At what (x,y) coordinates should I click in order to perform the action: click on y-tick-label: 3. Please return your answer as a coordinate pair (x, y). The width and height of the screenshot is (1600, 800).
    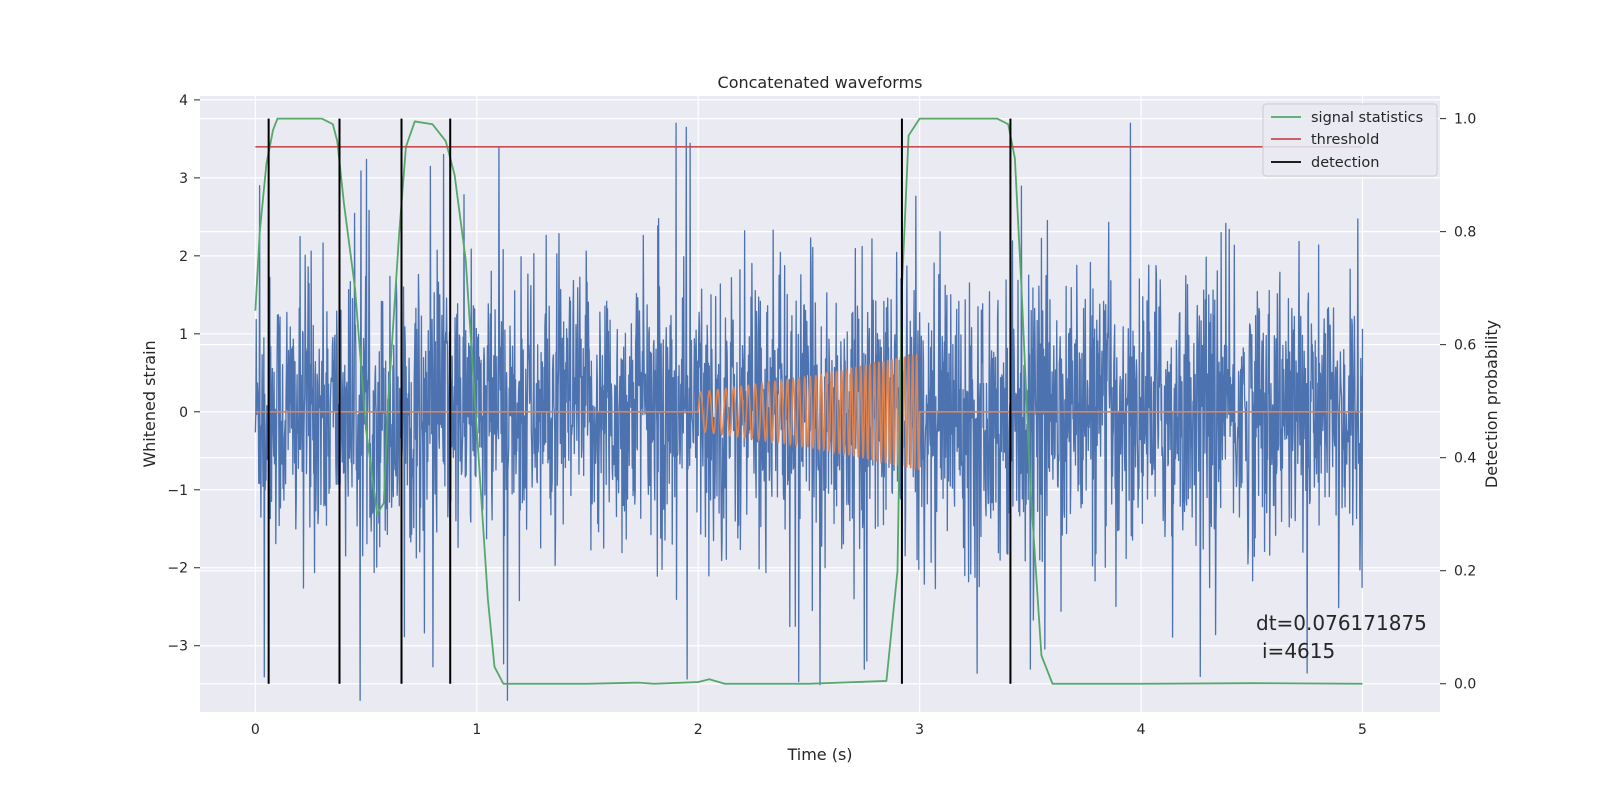
    Looking at the image, I should click on (183, 179).